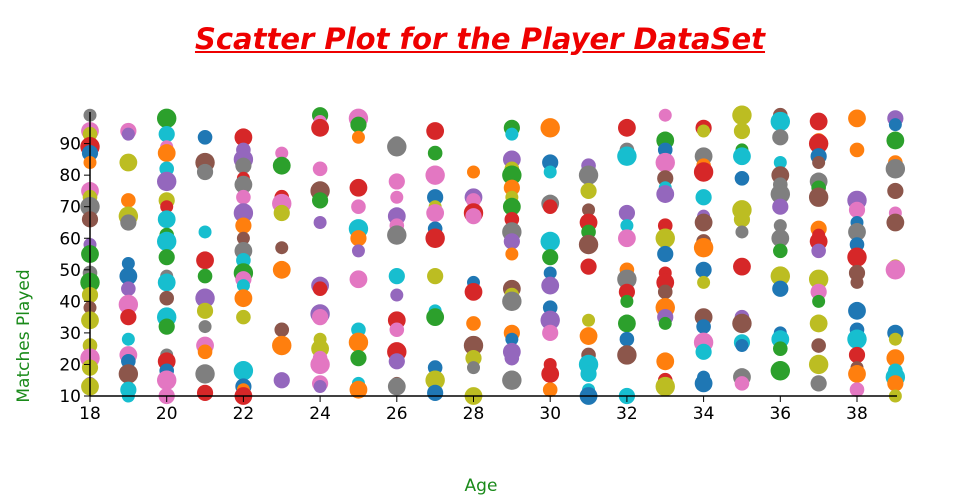 This screenshot has width=960, height=500. I want to click on x-tick-label: 26, so click(397, 414).